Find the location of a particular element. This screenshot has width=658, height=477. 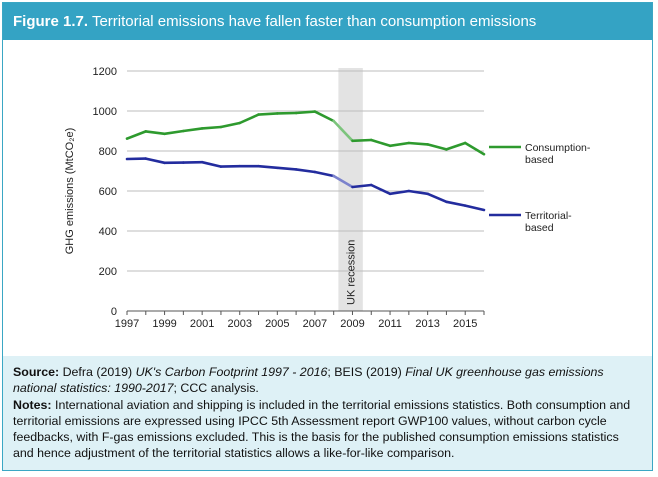

x-tick-label: 2009 is located at coordinates (352, 324).